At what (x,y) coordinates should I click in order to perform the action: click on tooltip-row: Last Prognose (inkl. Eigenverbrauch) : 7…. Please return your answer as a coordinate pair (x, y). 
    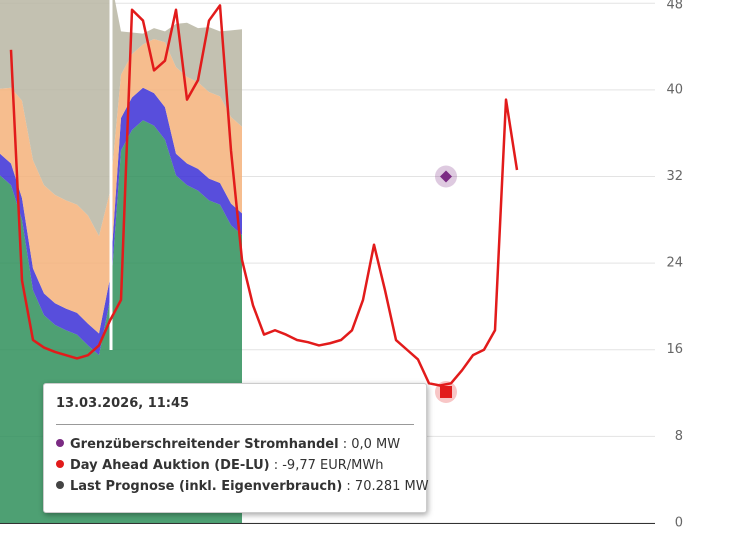
    Looking at the image, I should click on (242, 486).